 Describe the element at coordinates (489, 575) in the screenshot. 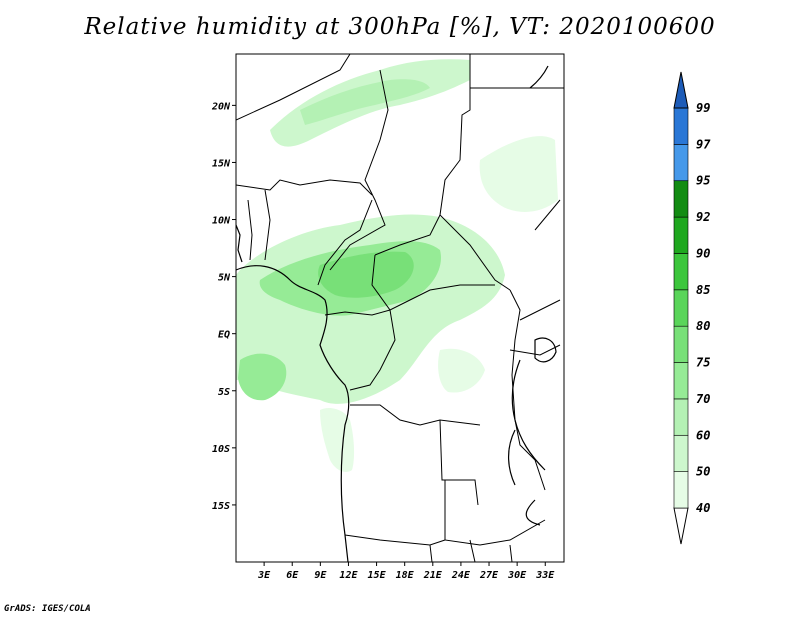

I see `lon-tick-label: 27E` at that location.